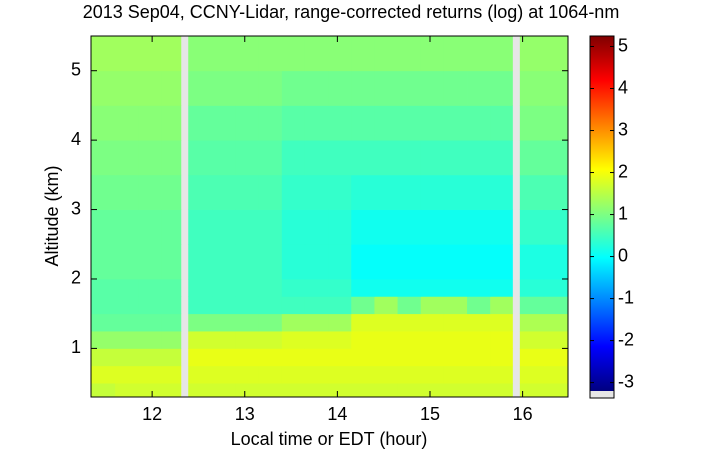 This screenshot has width=703, height=461. Describe the element at coordinates (602, 394) in the screenshot. I see `colorbar-nan` at that location.